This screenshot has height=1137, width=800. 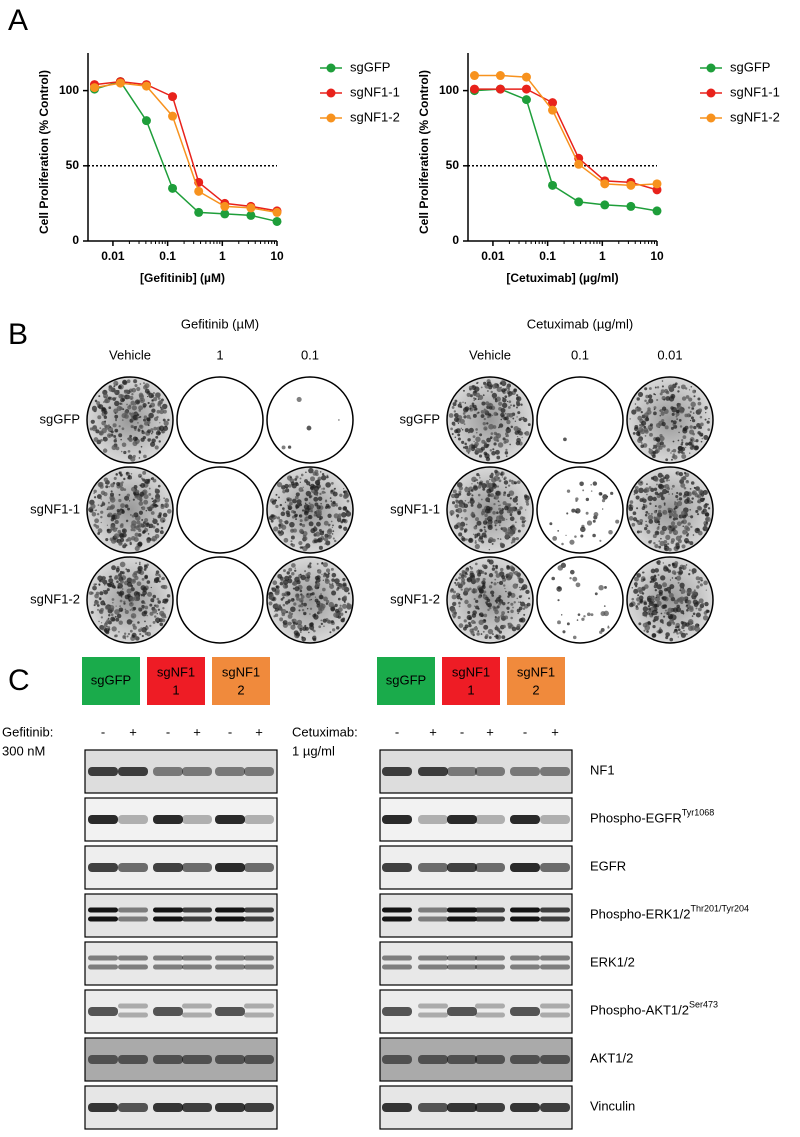 I want to click on treatment-label: Cetuximab:, so click(x=325, y=731).